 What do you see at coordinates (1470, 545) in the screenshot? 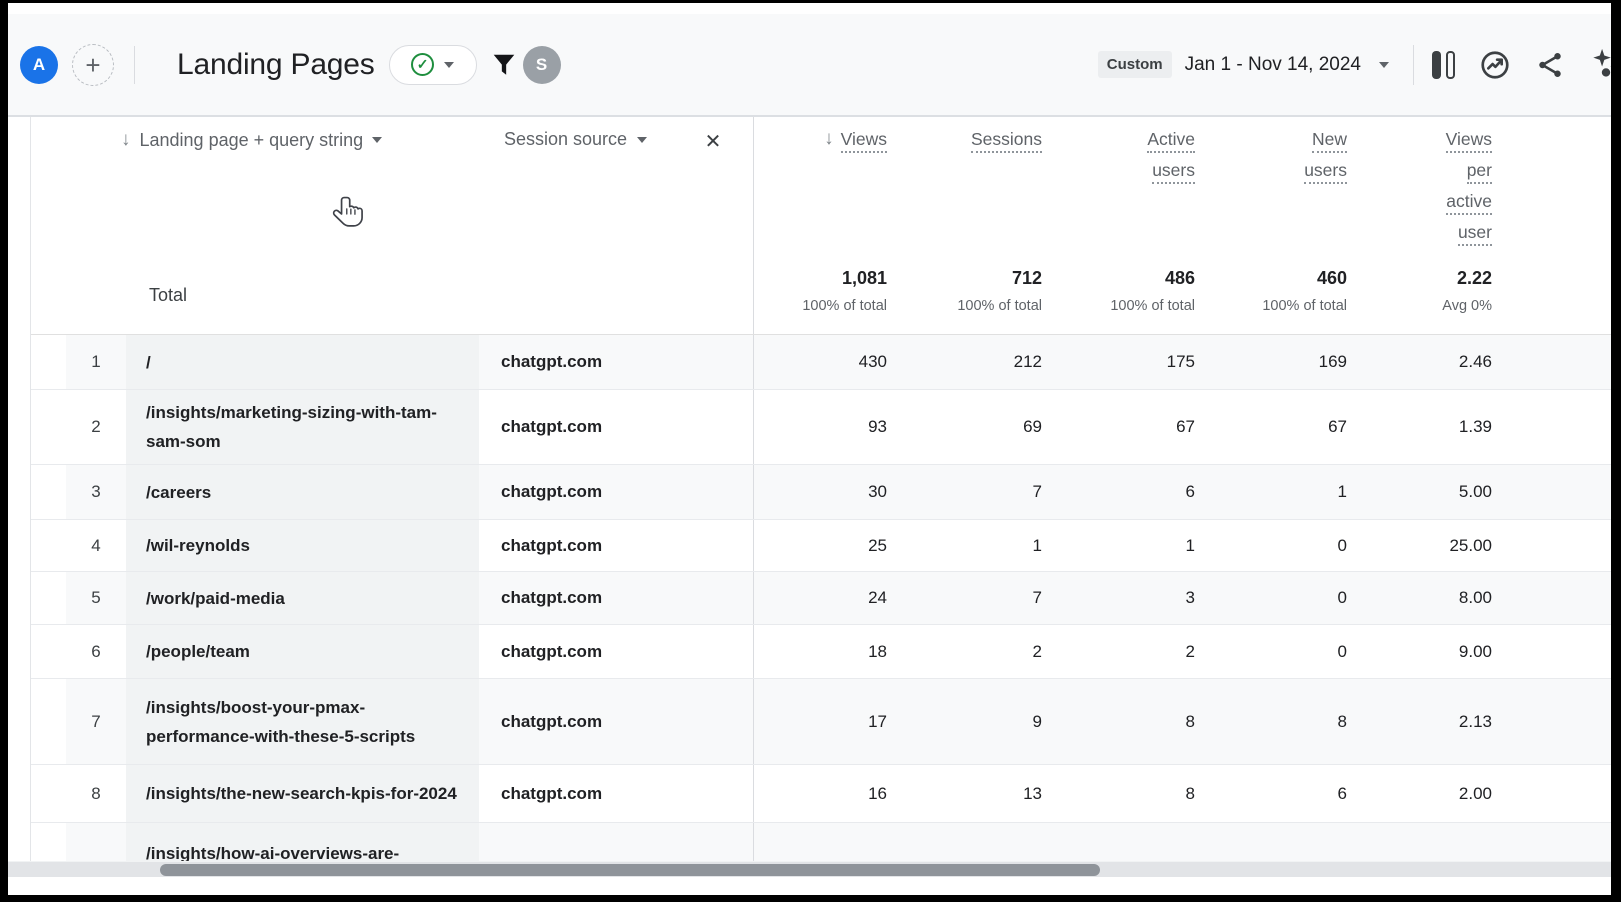
I see `views-per-active-user-cell: 25.00` at bounding box center [1470, 545].